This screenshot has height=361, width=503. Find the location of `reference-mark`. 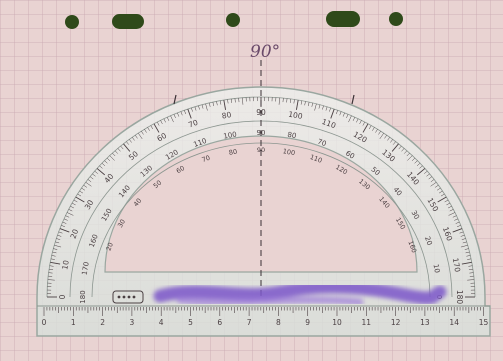

reference-mark is located at coordinates (353, 99).